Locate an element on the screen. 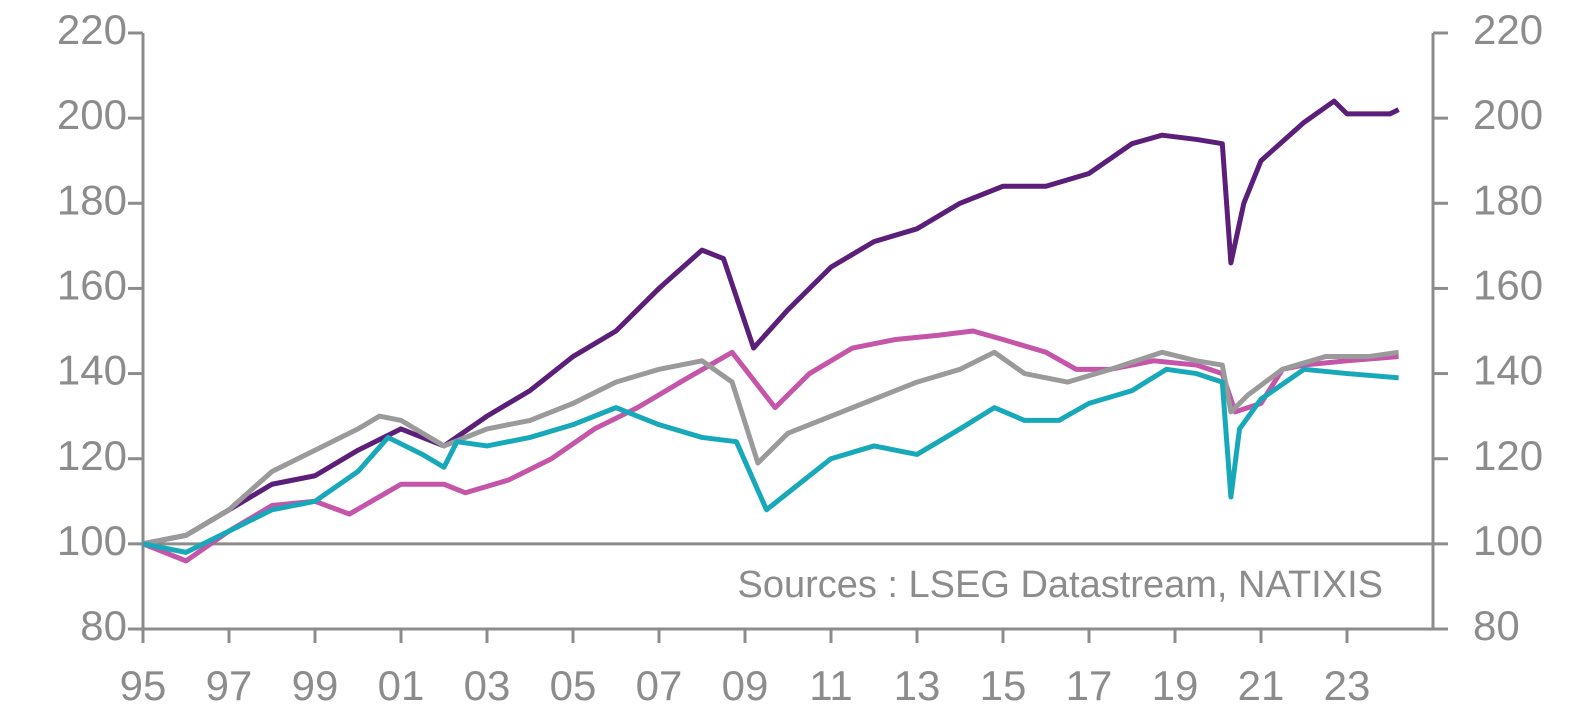 This screenshot has height=728, width=1588. x-tick-label: 23 is located at coordinates (1347, 685).